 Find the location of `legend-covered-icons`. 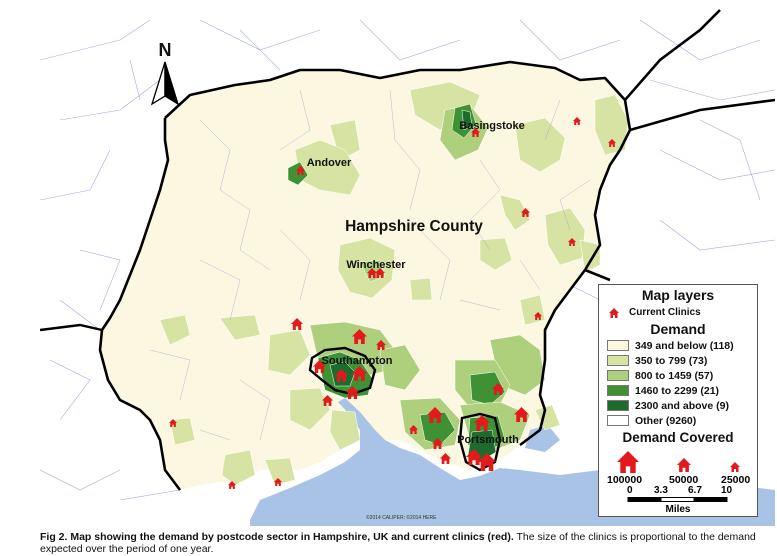

legend-covered-icons is located at coordinates (678, 462).